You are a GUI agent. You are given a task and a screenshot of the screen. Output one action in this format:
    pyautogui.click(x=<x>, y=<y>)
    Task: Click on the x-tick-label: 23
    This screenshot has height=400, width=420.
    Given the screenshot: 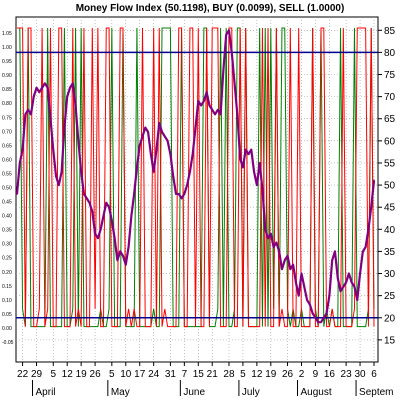 What is the action you would take?
    pyautogui.click(x=347, y=374)
    